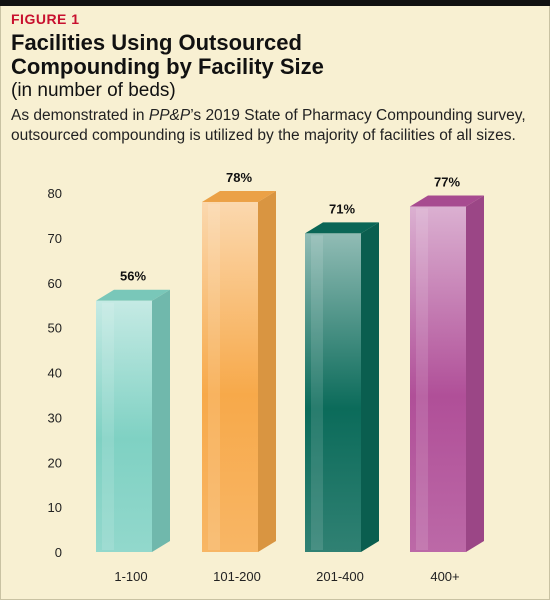 The height and width of the screenshot is (600, 550). I want to click on x-tick-label: 1-100, so click(130, 576).